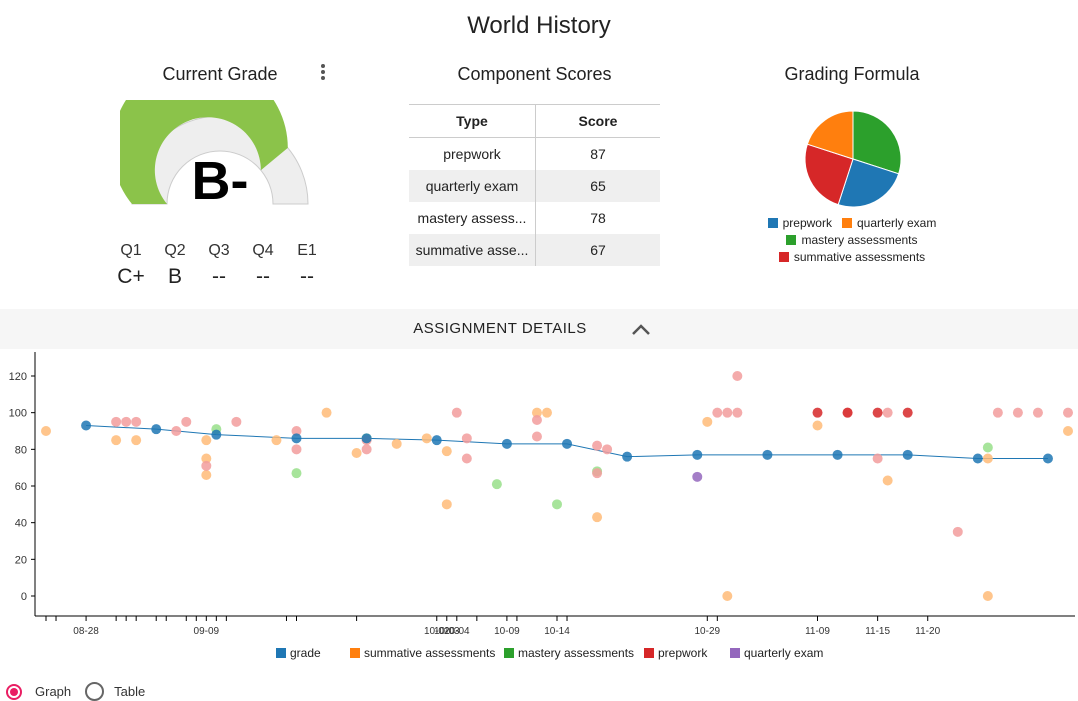 The width and height of the screenshot is (1078, 701). I want to click on column-header-type: Type, so click(472, 121).